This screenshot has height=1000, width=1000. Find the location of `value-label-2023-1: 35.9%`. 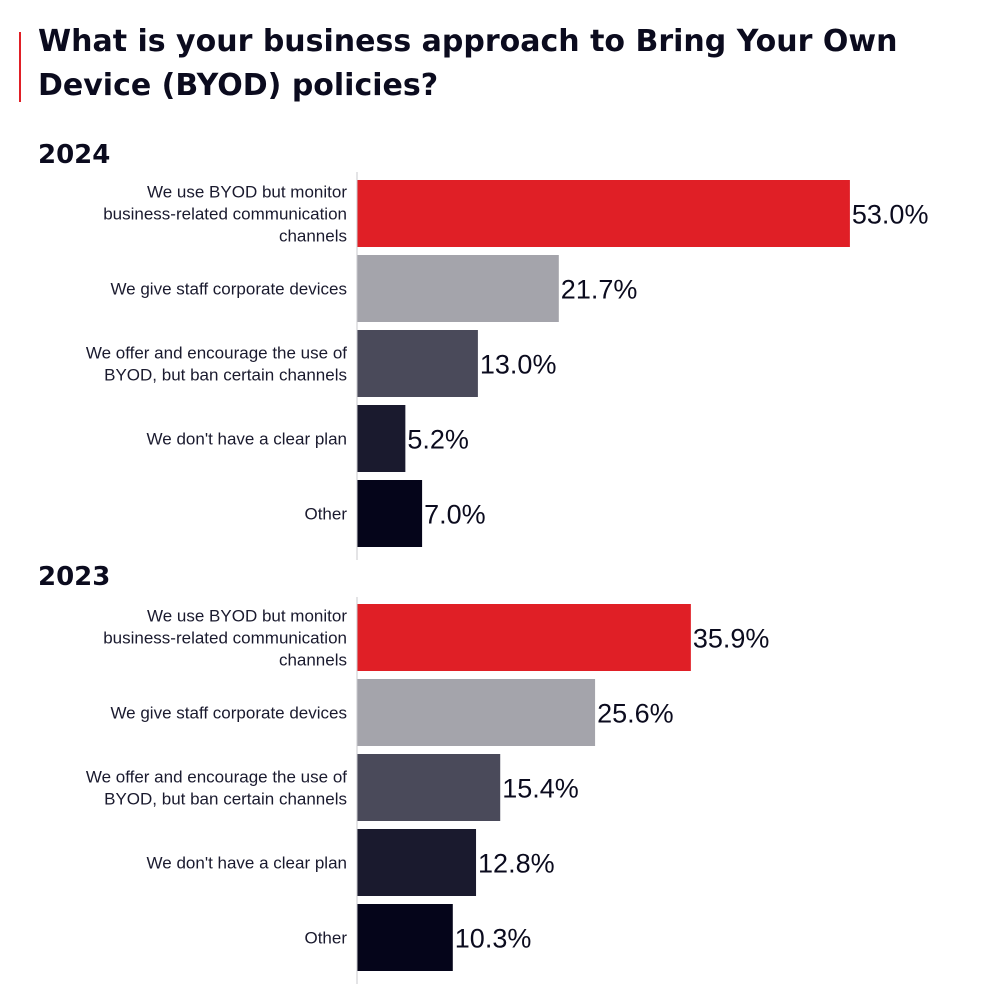

value-label-2023-1: 35.9% is located at coordinates (731, 639).